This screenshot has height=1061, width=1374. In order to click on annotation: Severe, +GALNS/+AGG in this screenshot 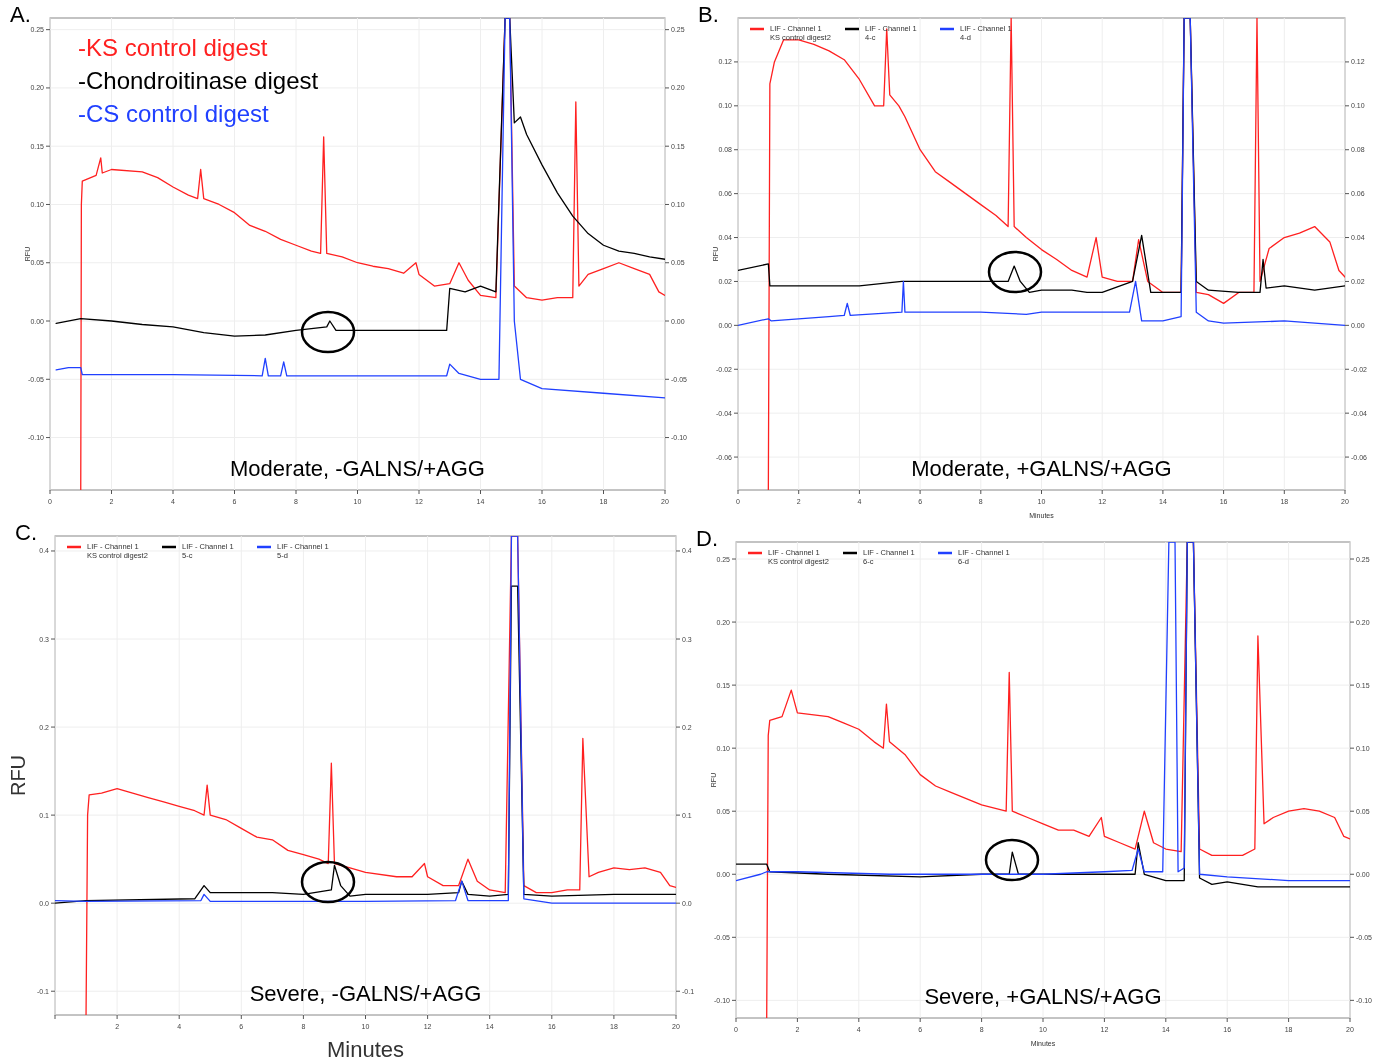, I will do `click(1043, 996)`.